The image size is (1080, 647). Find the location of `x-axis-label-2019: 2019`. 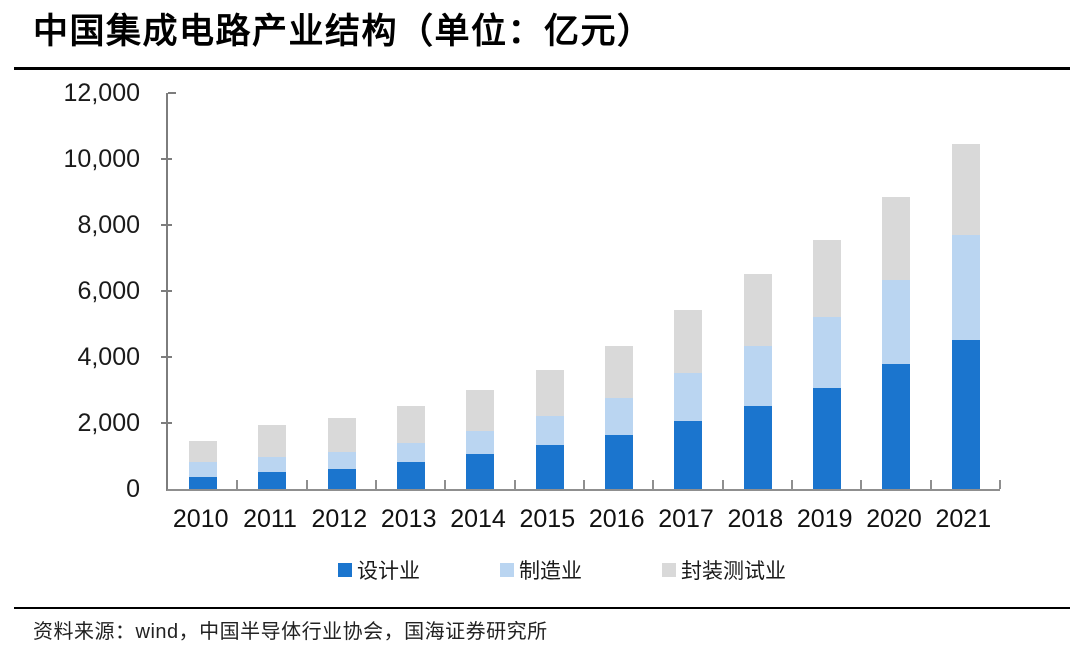

x-axis-label-2019: 2019 is located at coordinates (824, 519).